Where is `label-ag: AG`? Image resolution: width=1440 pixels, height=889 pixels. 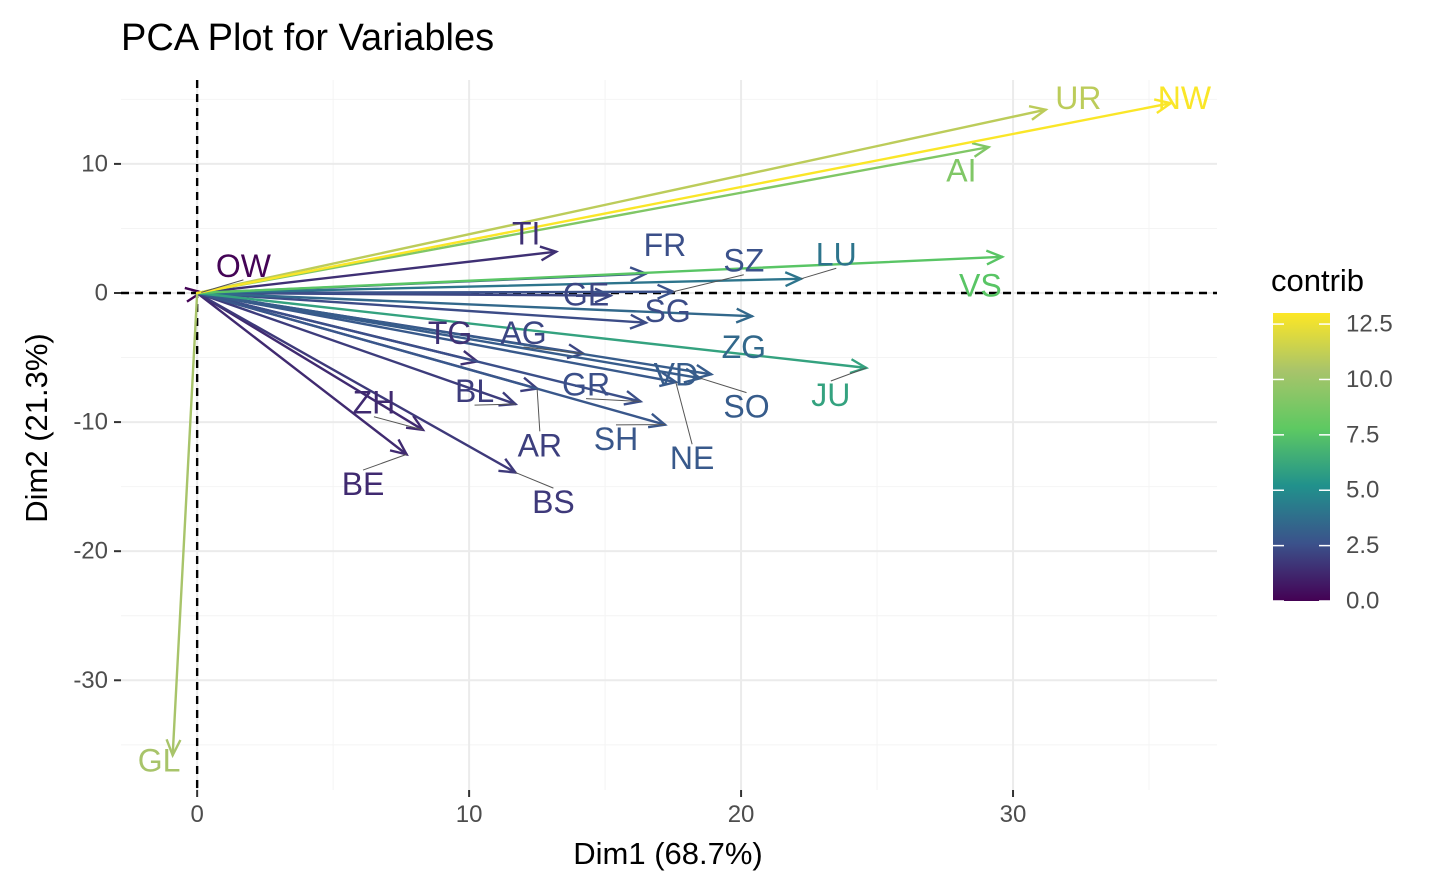
label-ag: AG is located at coordinates (523, 333).